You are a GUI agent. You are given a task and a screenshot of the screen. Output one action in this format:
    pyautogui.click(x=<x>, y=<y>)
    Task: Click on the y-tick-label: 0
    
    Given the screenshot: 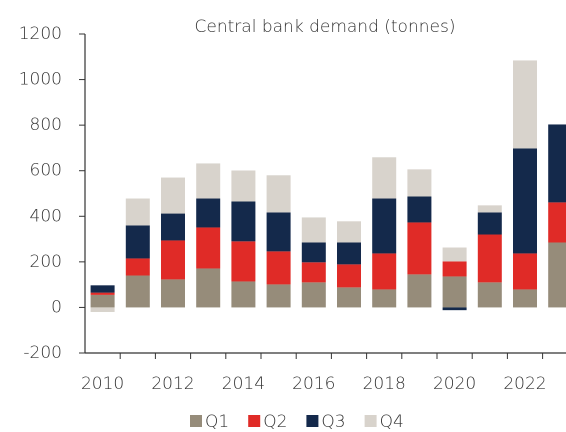 What is the action you would take?
    pyautogui.click(x=56, y=307)
    